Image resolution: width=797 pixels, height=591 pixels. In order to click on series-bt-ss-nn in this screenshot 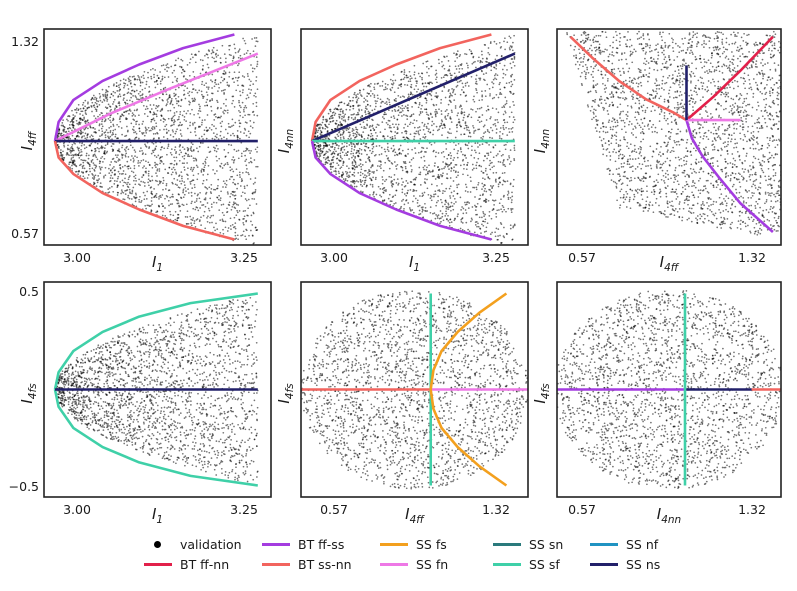, I will do `click(144, 190)`.